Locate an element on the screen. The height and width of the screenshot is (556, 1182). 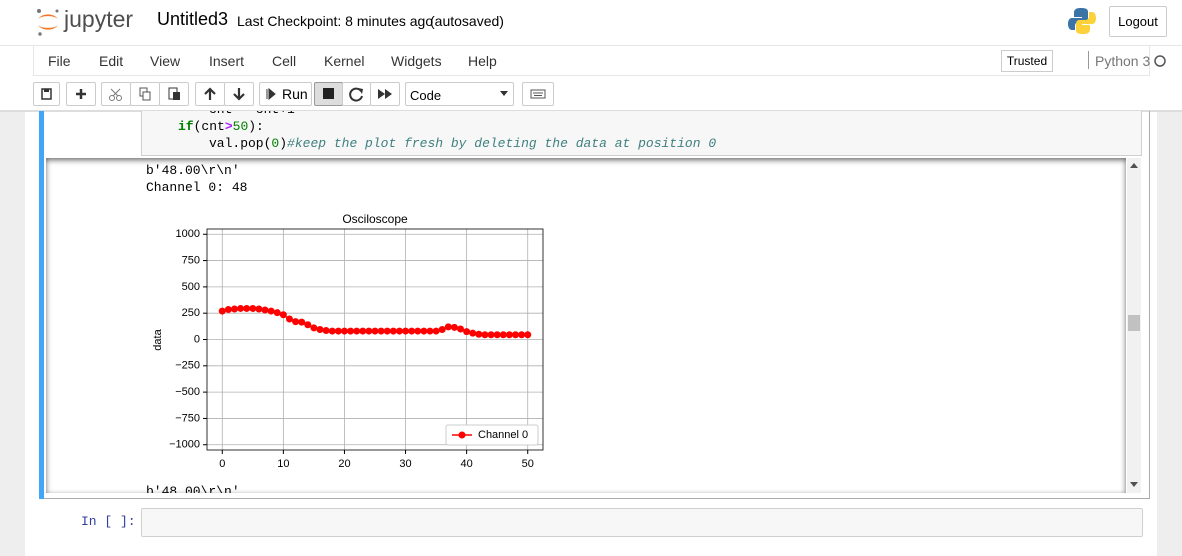
chart-title: Osciloscope is located at coordinates (375, 219).